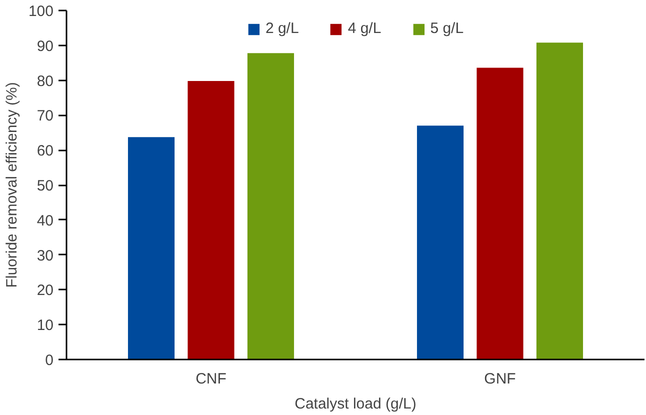 The height and width of the screenshot is (415, 646). What do you see at coordinates (365, 28) in the screenshot?
I see `legend-label: 4 g/L` at bounding box center [365, 28].